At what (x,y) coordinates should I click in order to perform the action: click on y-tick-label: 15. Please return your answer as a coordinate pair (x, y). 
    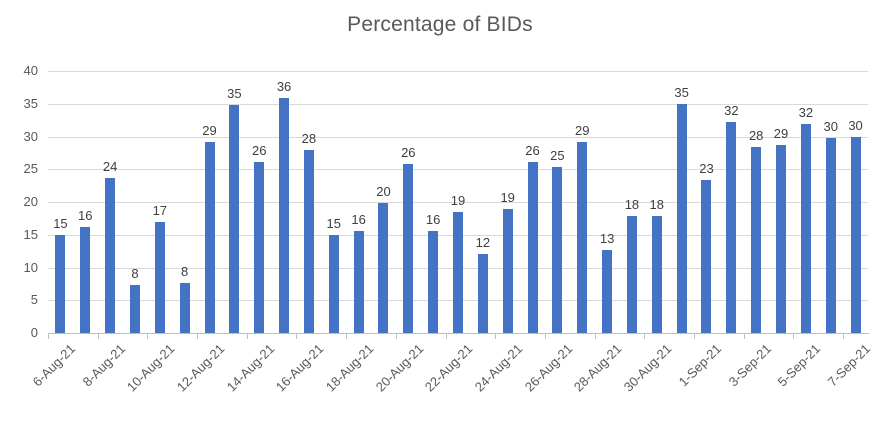
    Looking at the image, I should click on (30, 234).